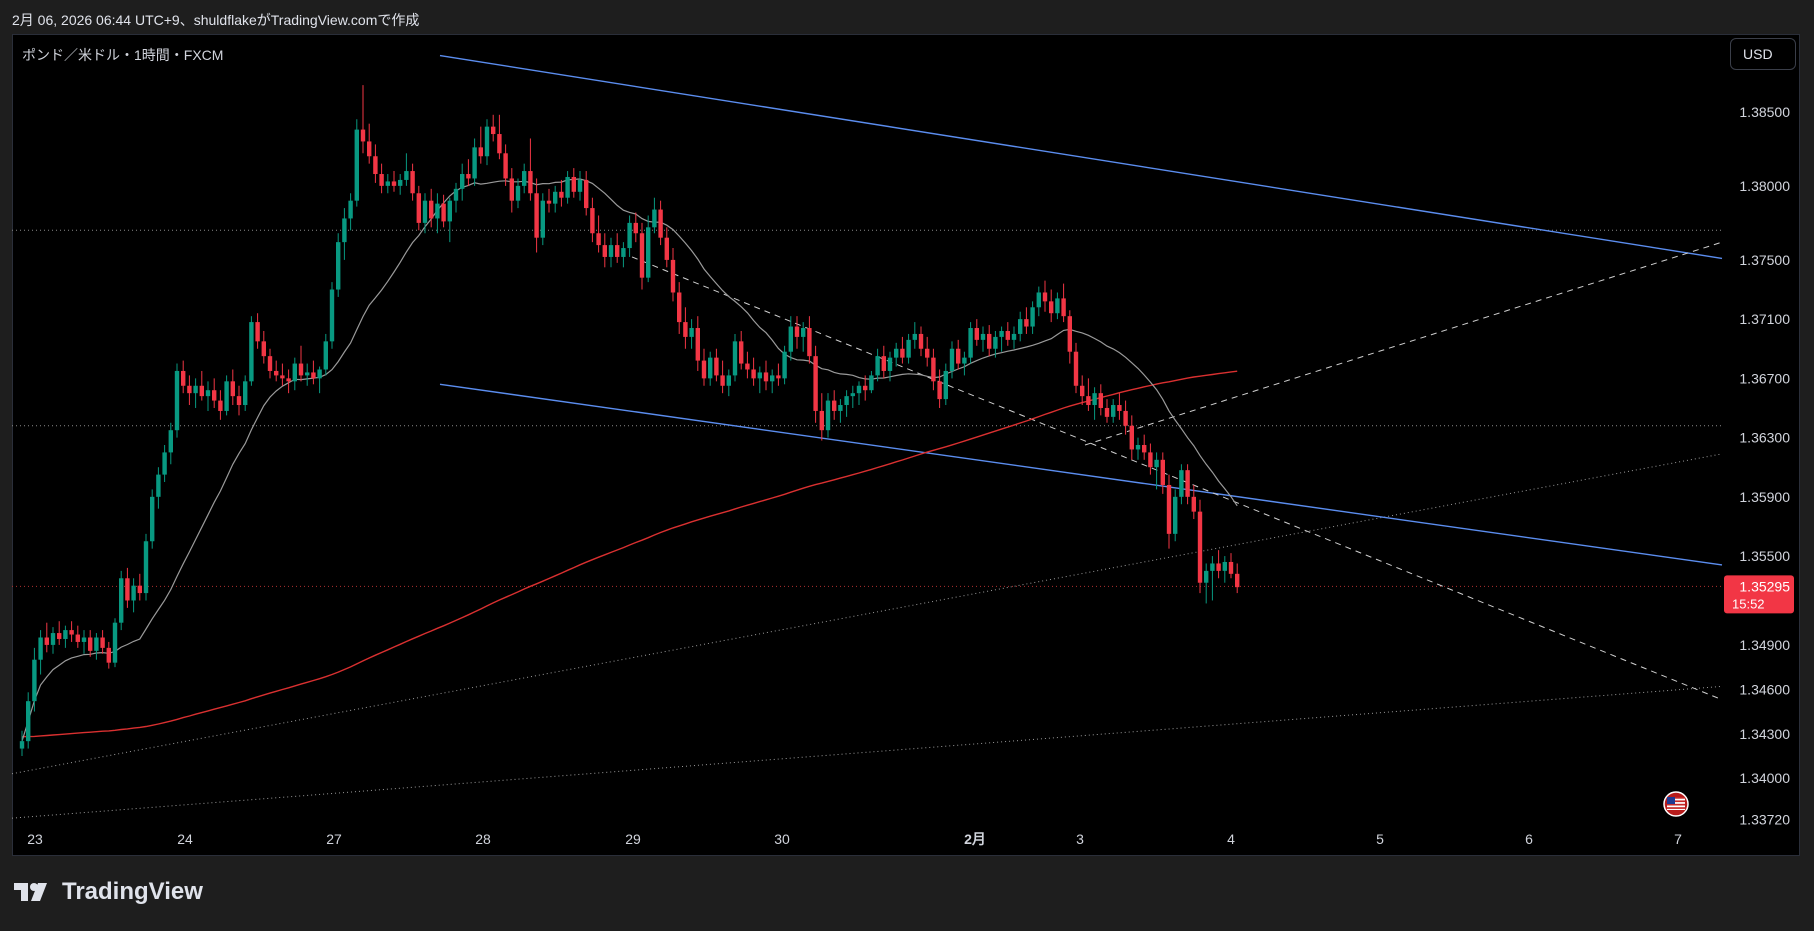 This screenshot has height=931, width=1814. What do you see at coordinates (782, 839) in the screenshot?
I see `time-tick-label: 30` at bounding box center [782, 839].